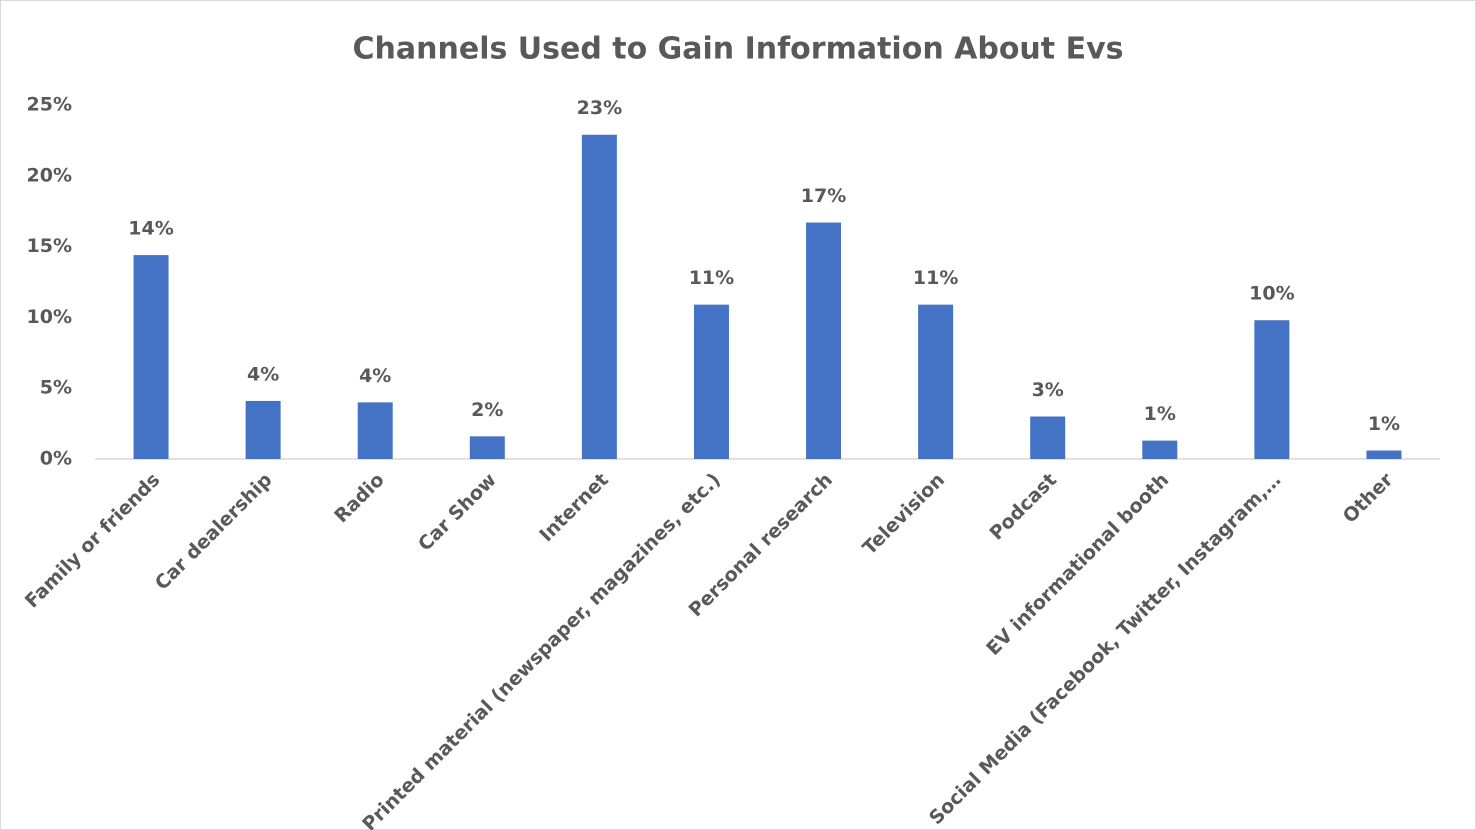  I want to click on y-tick-label: 20%, so click(49, 175).